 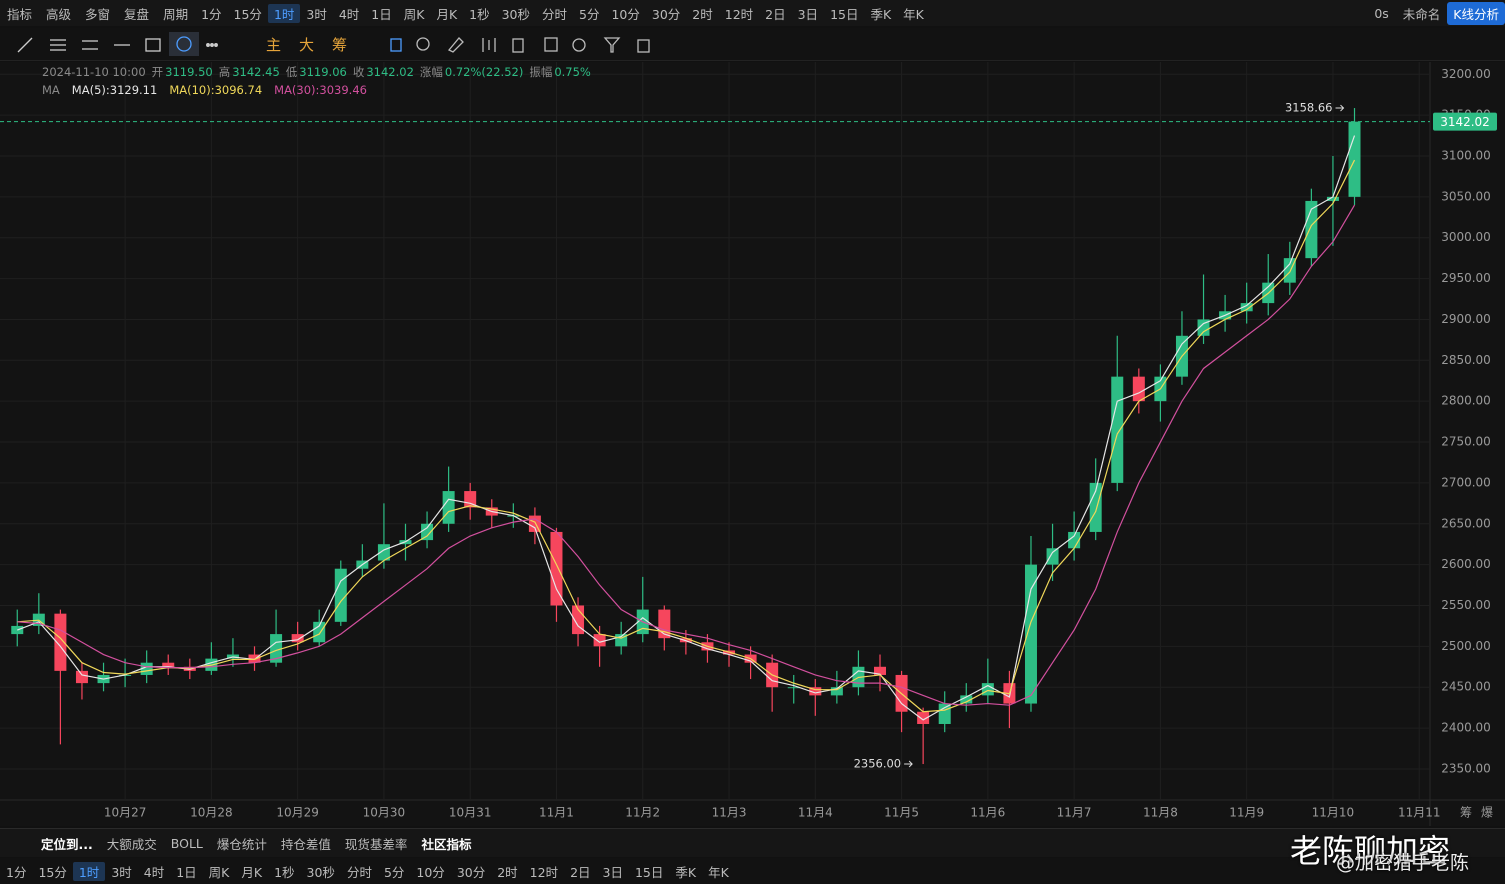 I want to click on analysis-button: K线分析, so click(x=1476, y=13).